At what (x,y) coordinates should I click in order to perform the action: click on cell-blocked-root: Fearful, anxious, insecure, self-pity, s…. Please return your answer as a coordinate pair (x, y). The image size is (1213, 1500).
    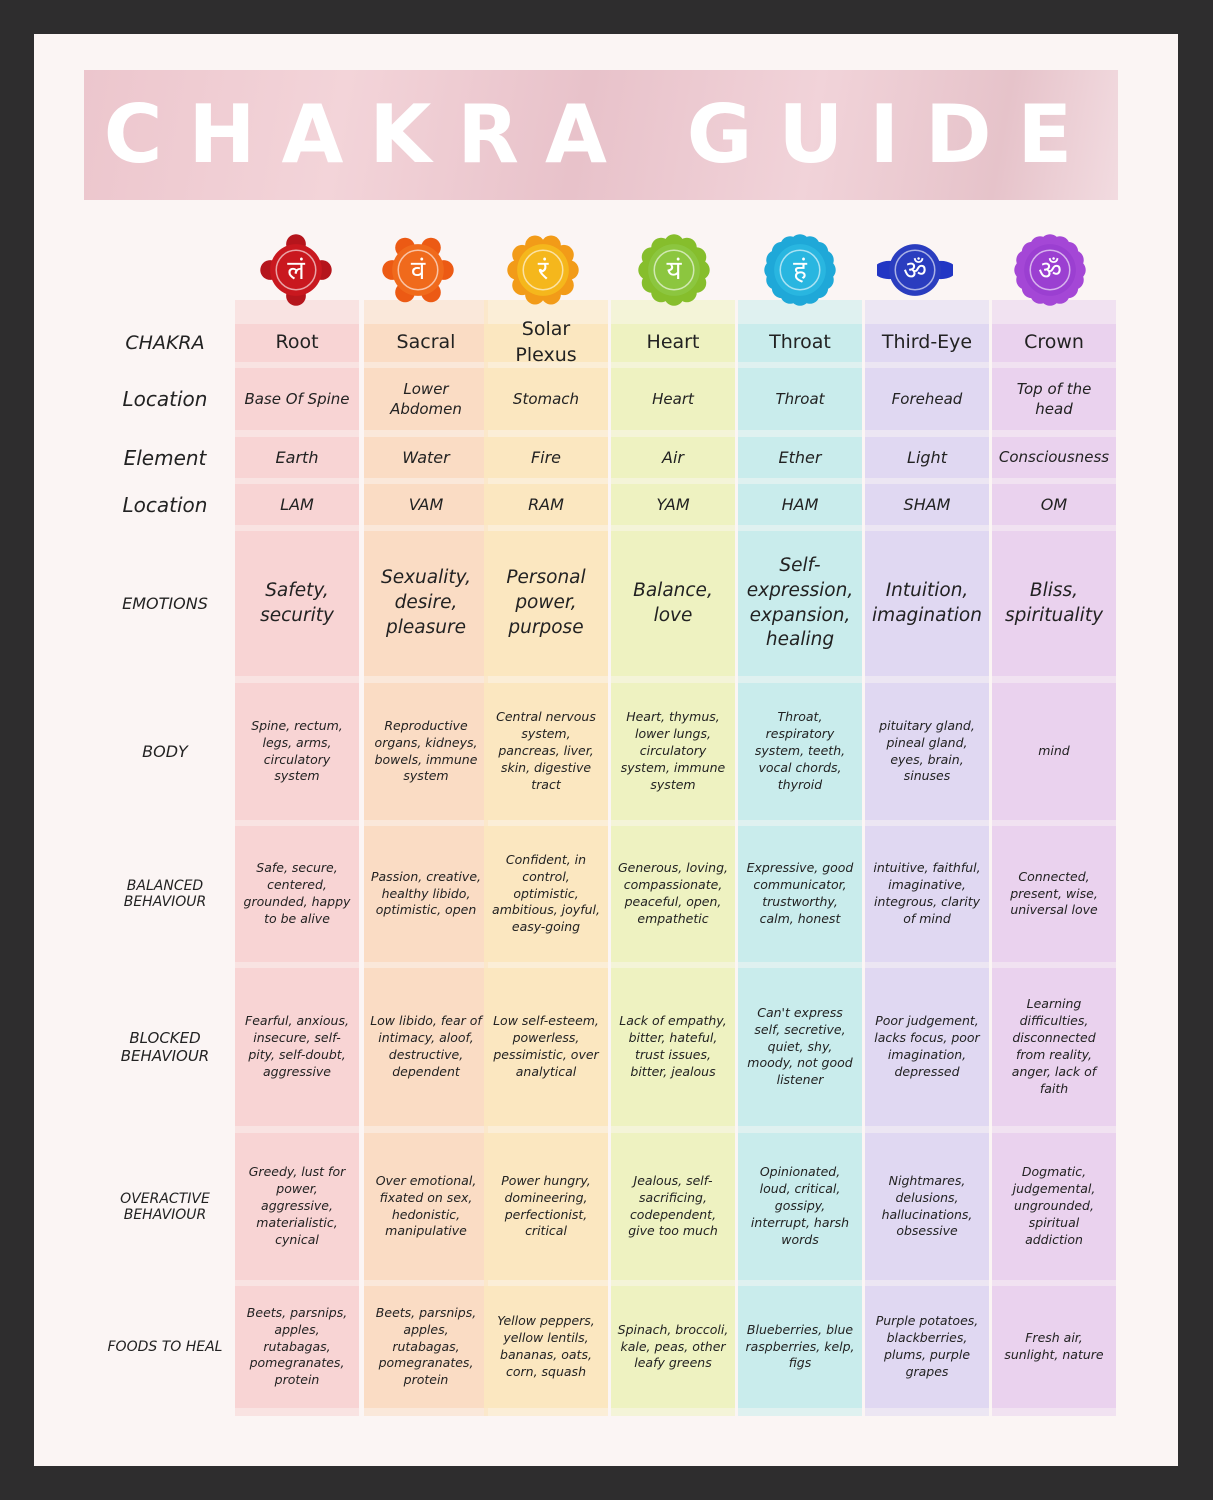
    Looking at the image, I should click on (297, 1047).